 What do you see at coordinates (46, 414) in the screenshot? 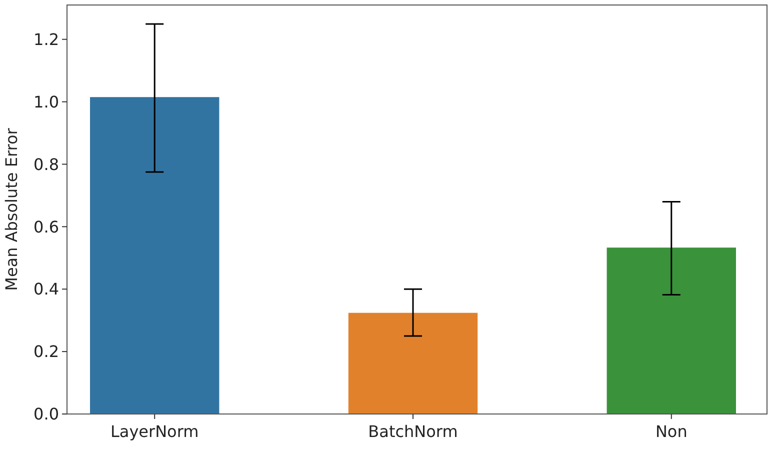
I see `y-tick-label: 0.0` at bounding box center [46, 414].